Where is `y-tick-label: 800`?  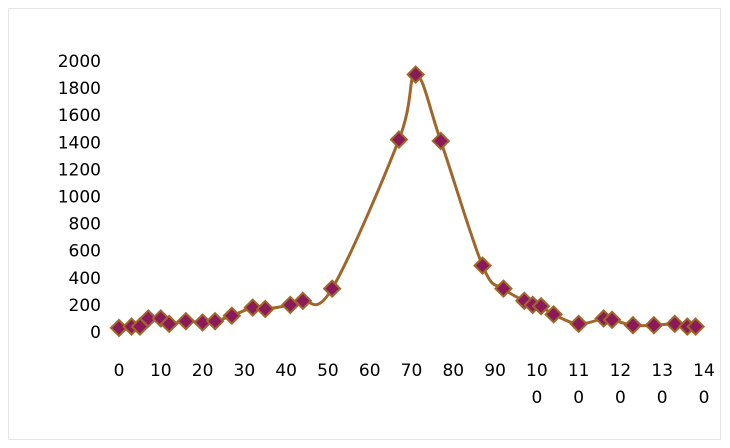
y-tick-label: 800 is located at coordinates (85, 225).